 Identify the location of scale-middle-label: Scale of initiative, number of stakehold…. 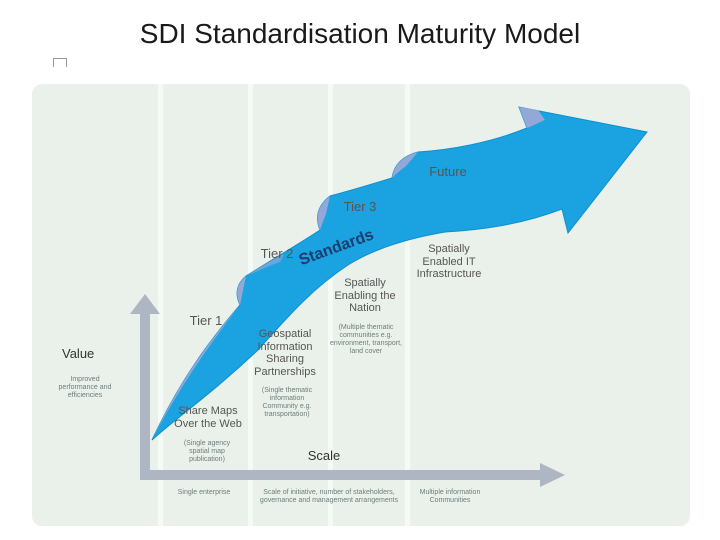
(329, 497).